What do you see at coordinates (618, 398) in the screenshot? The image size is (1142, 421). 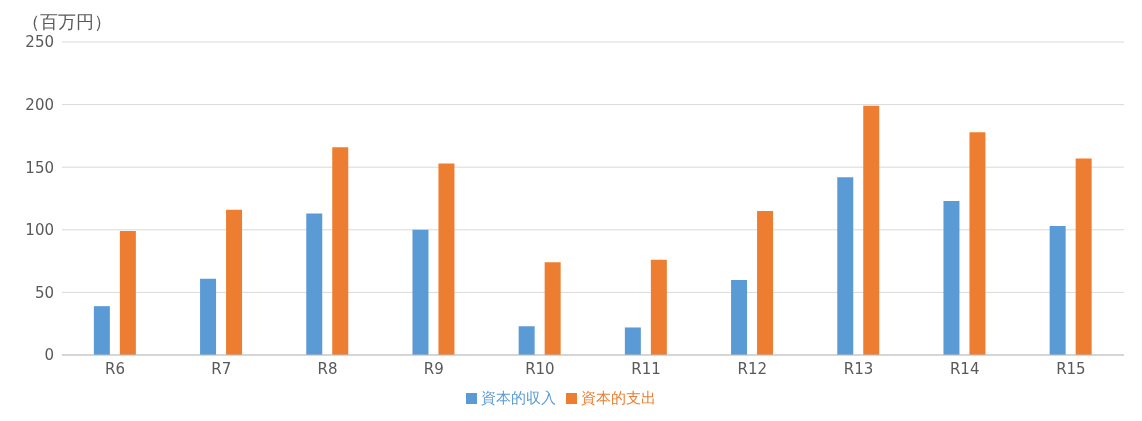 I see `legend-label: 資本的支出` at bounding box center [618, 398].